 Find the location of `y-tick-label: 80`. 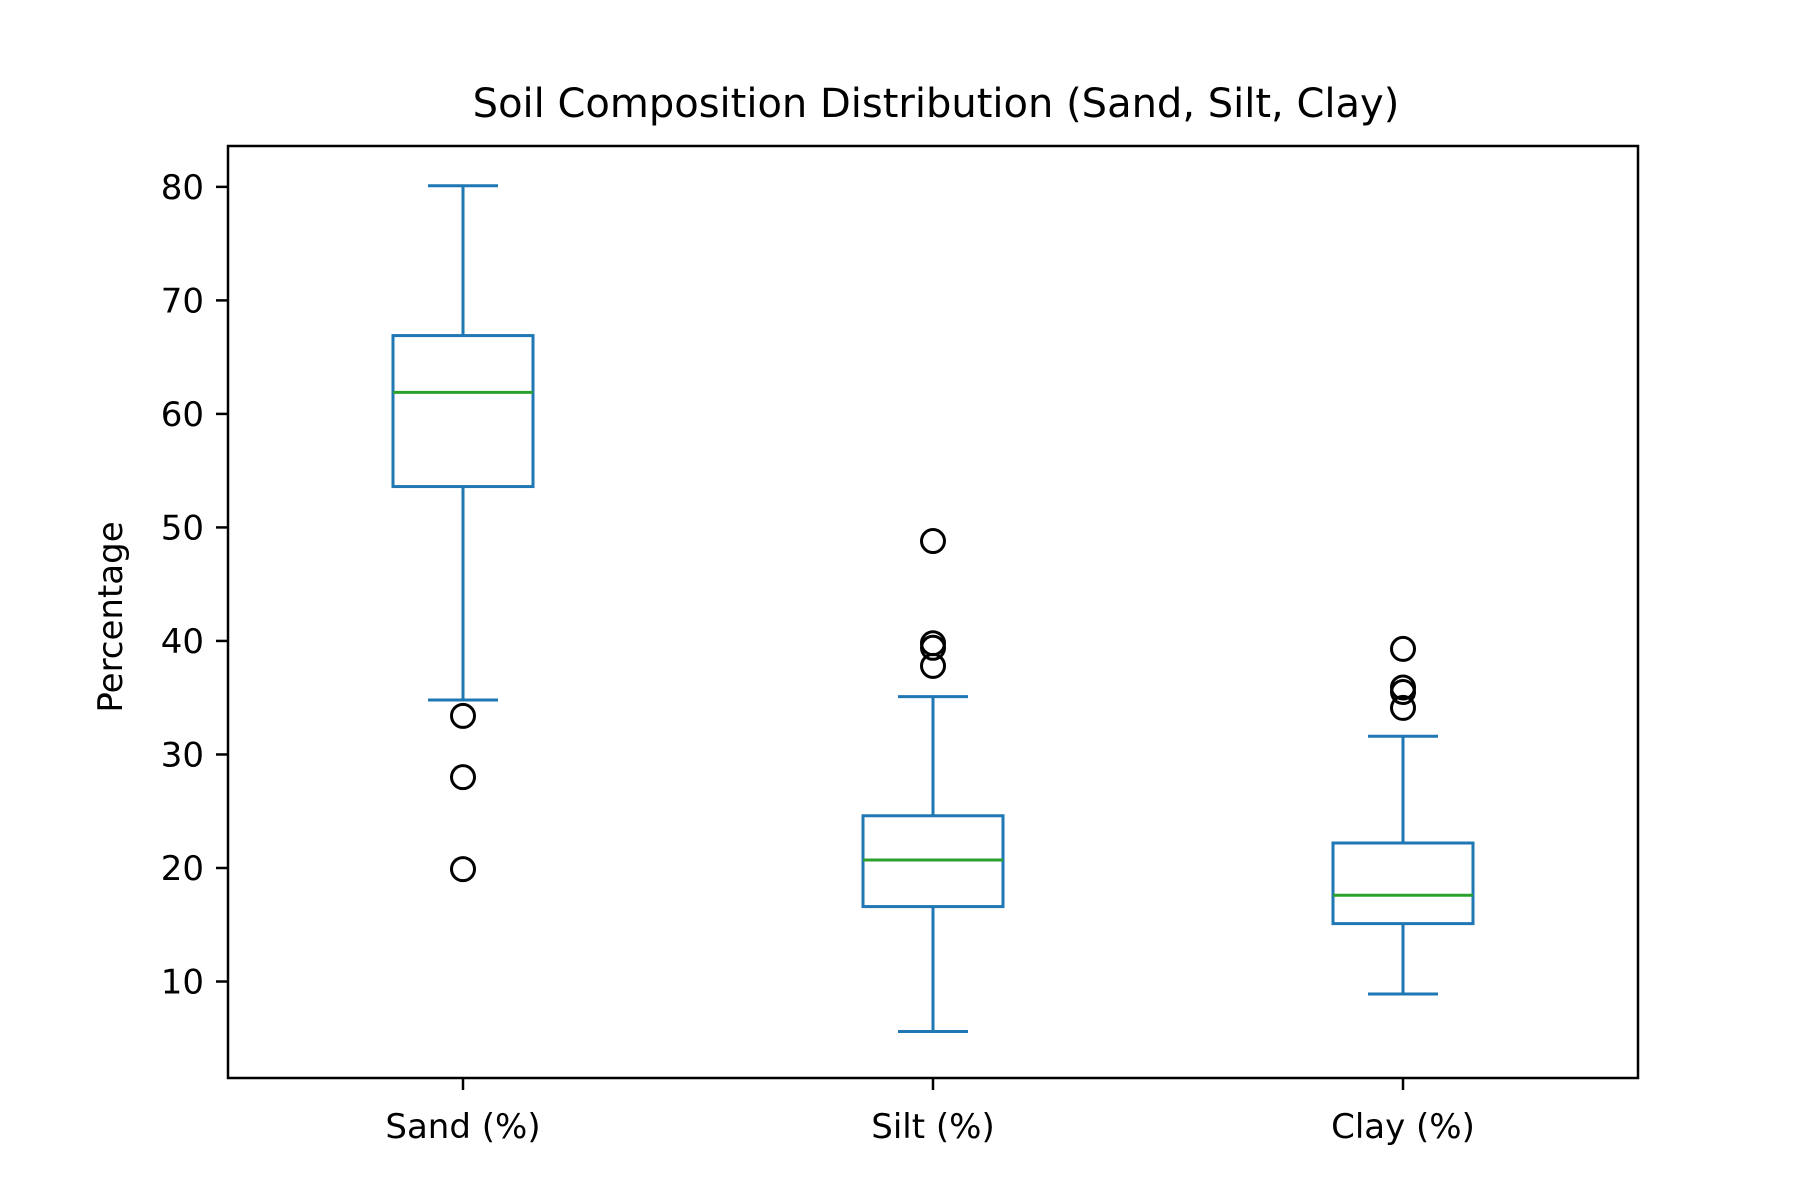

y-tick-label: 80 is located at coordinates (182, 188).